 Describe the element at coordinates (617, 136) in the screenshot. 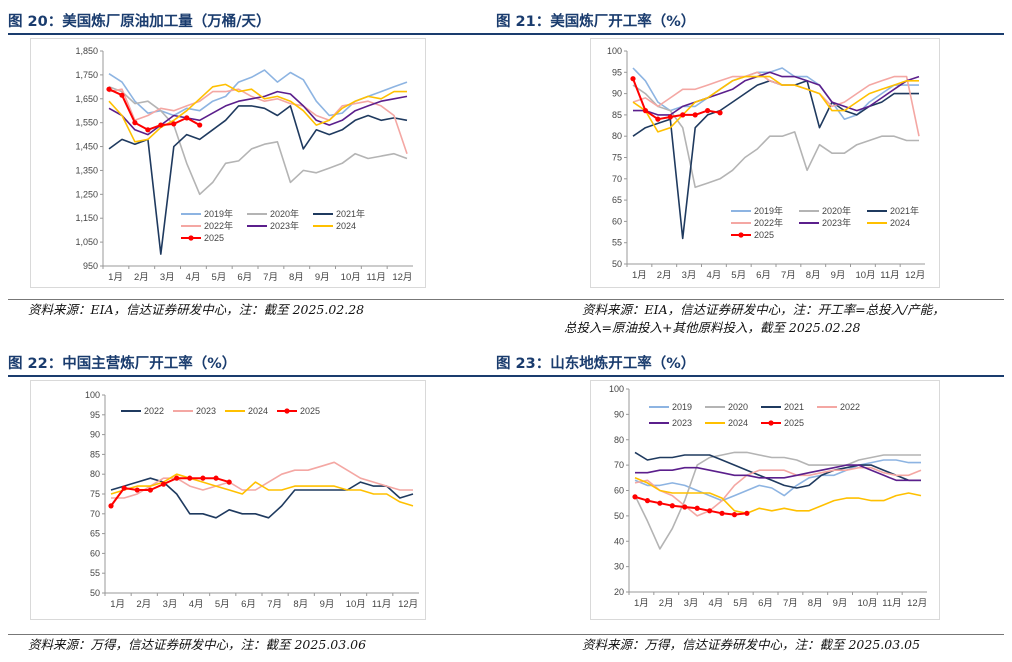

I see `y-tick-label: 80` at that location.